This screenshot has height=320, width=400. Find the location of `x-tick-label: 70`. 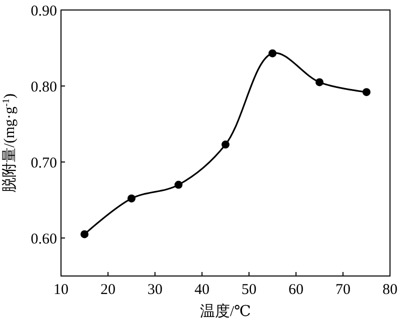

x-tick-label: 70 is located at coordinates (343, 290).